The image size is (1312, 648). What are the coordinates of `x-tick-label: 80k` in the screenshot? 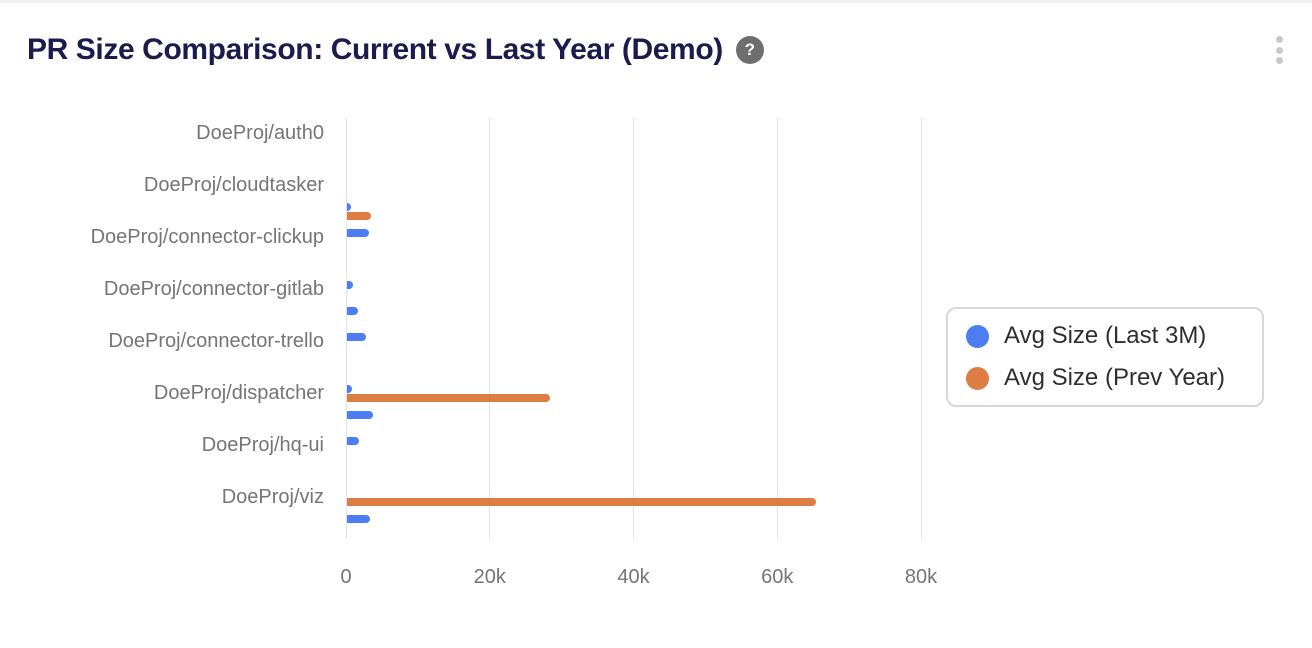 It's located at (921, 577).